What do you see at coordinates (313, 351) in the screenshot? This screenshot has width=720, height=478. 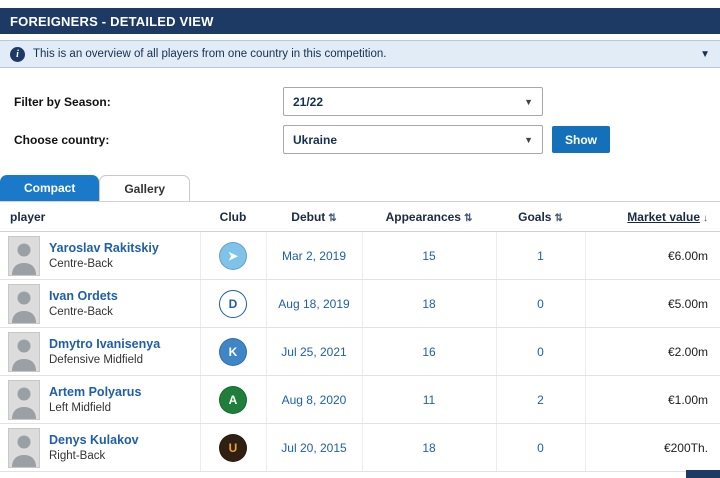 I see `debut-date: Jul 25, 2021` at bounding box center [313, 351].